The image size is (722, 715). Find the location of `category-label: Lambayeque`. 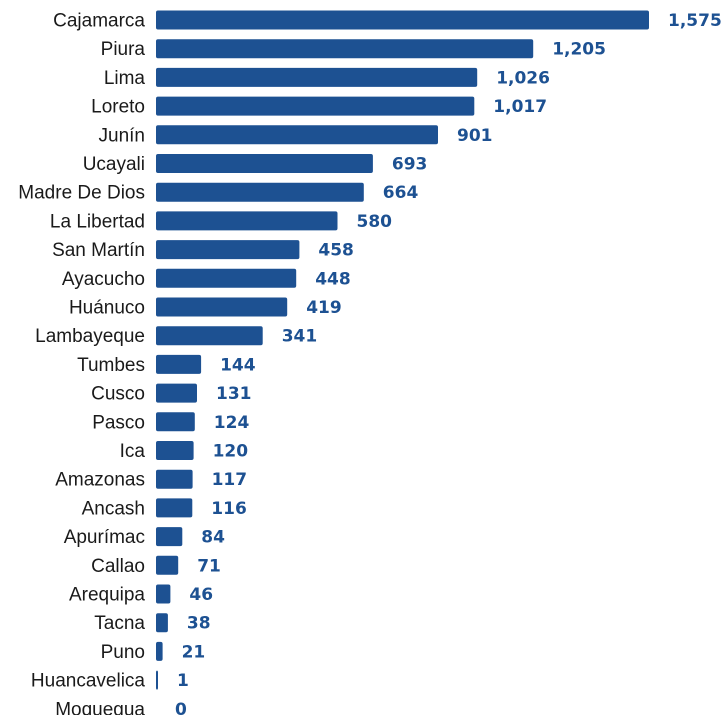

category-label: Lambayeque is located at coordinates (90, 336).